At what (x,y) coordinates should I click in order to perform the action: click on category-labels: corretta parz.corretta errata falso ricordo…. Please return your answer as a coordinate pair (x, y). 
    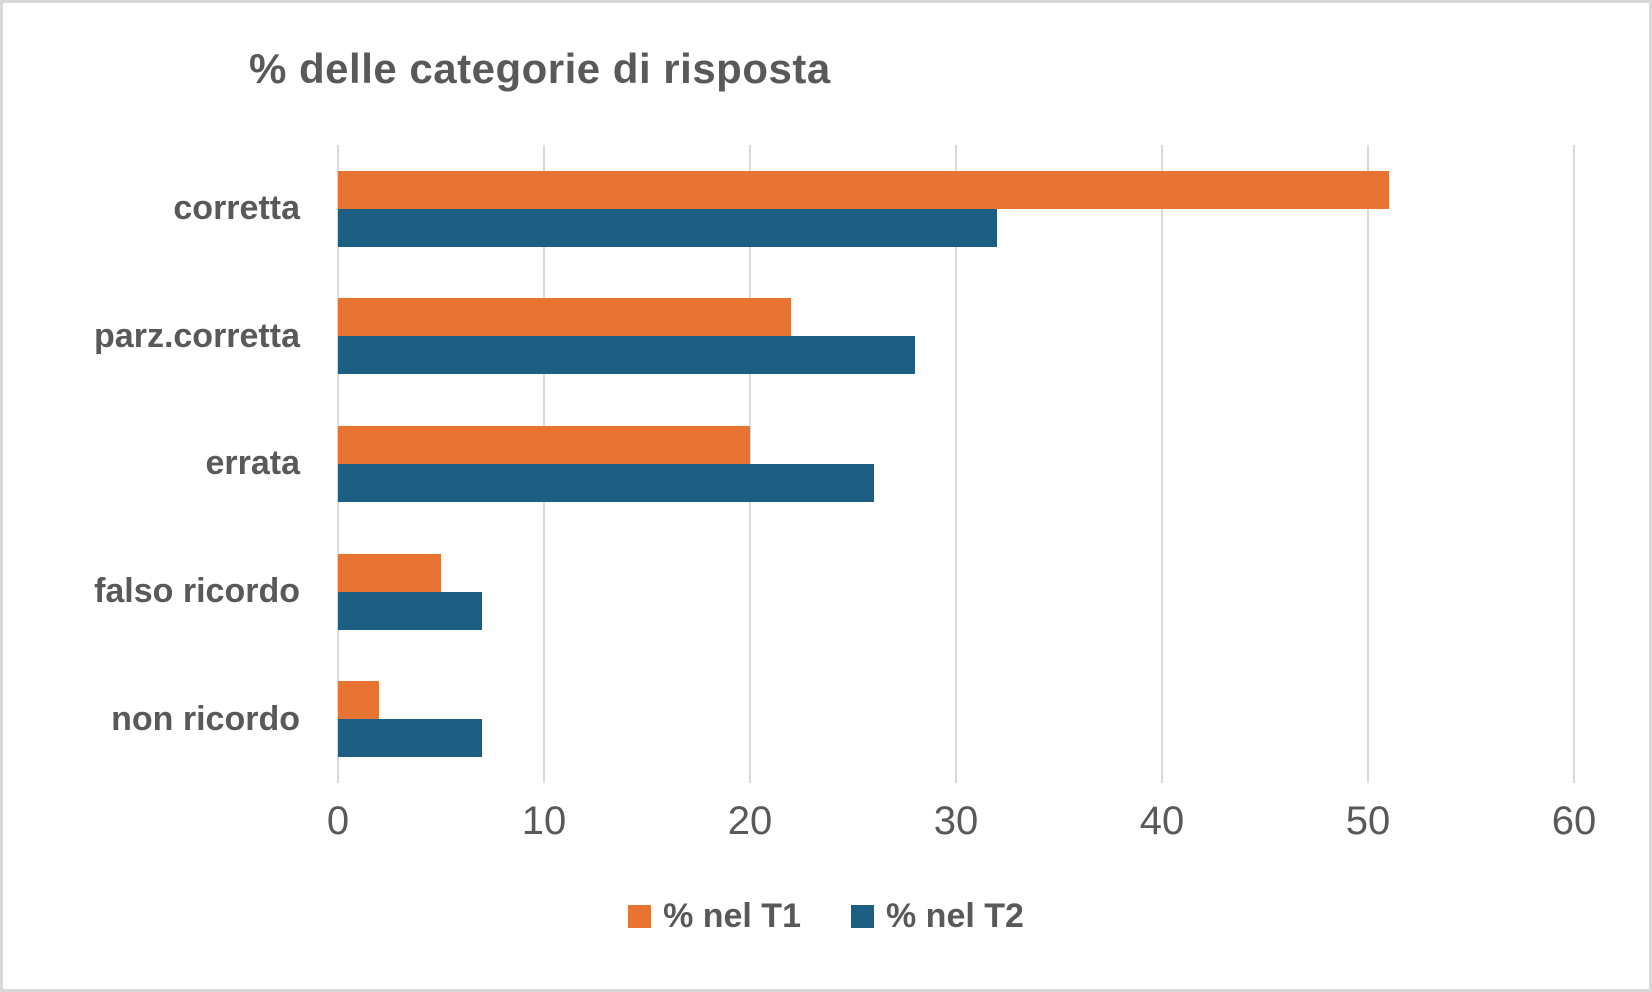
    Looking at the image, I should click on (151, 464).